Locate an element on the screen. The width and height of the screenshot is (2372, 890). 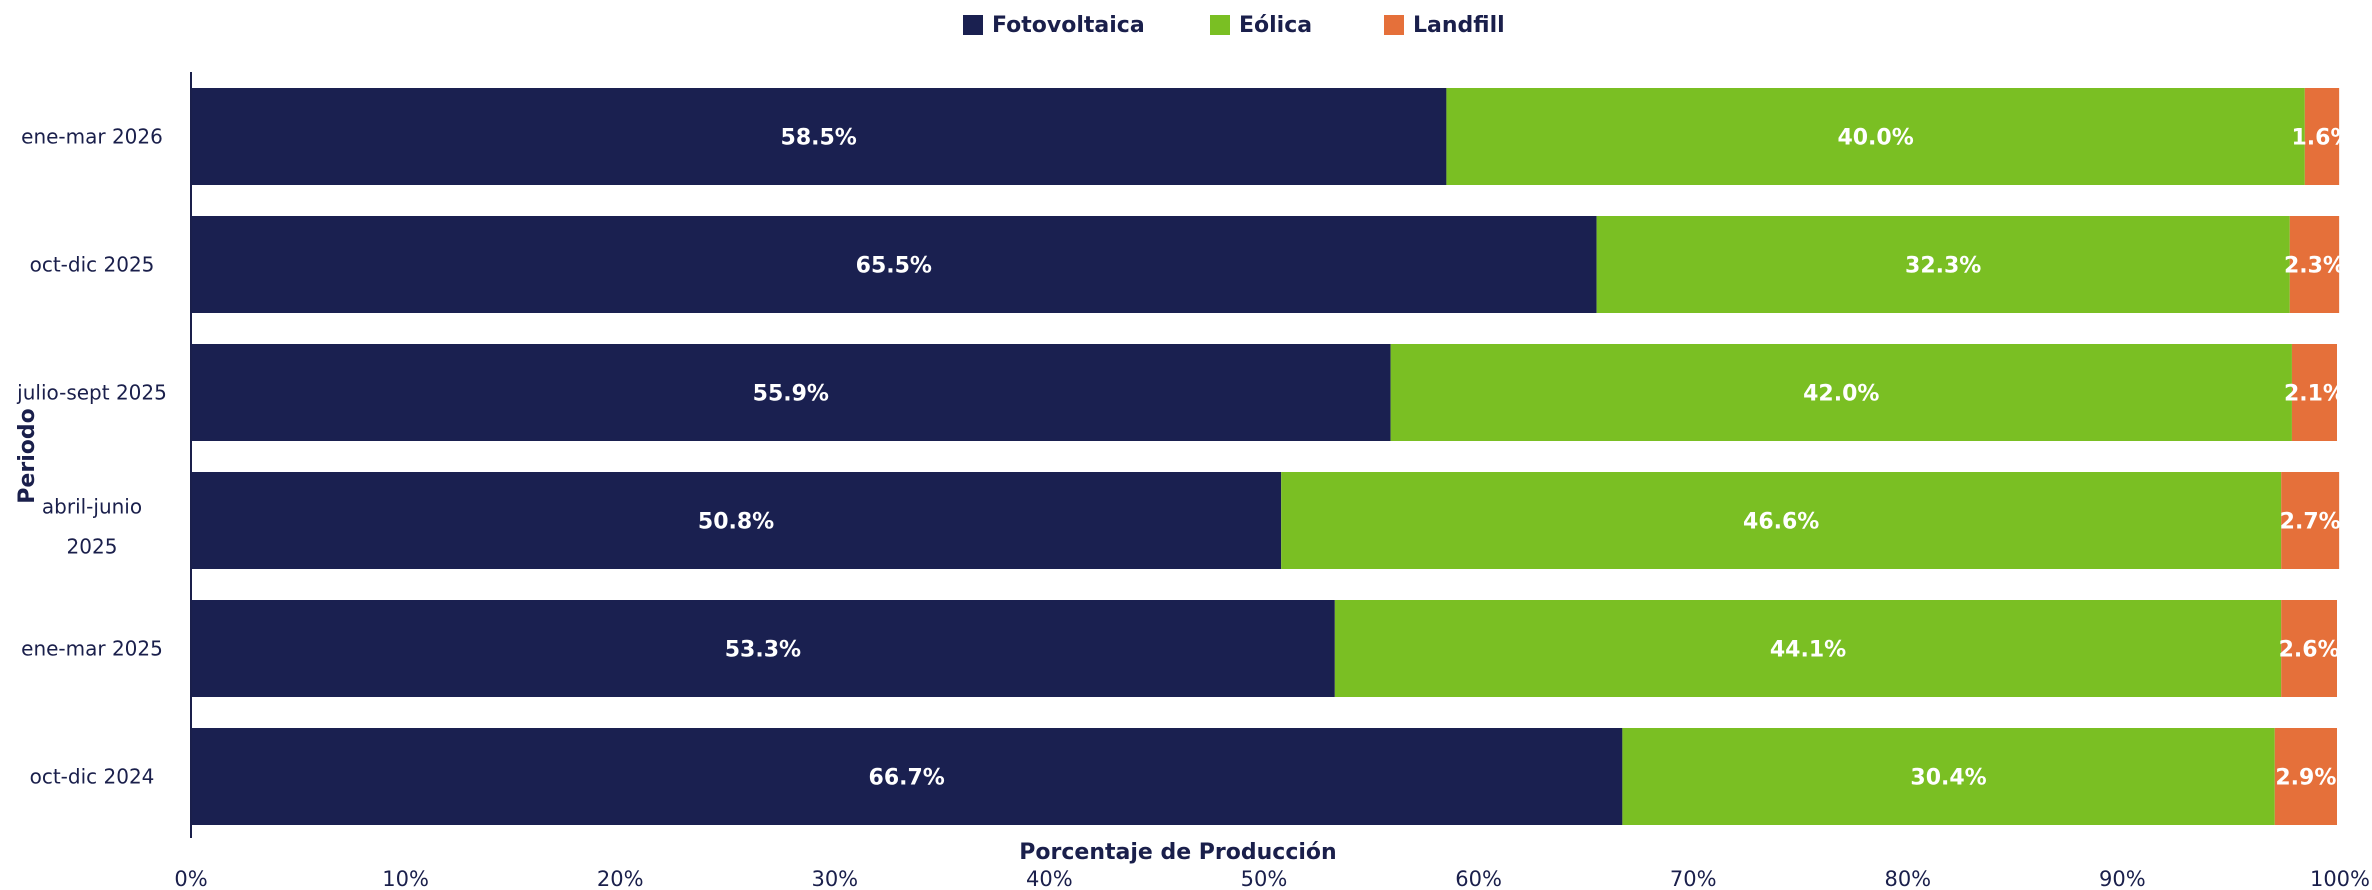
x-axis-title: Porcentaje de Producción is located at coordinates (1177, 852).